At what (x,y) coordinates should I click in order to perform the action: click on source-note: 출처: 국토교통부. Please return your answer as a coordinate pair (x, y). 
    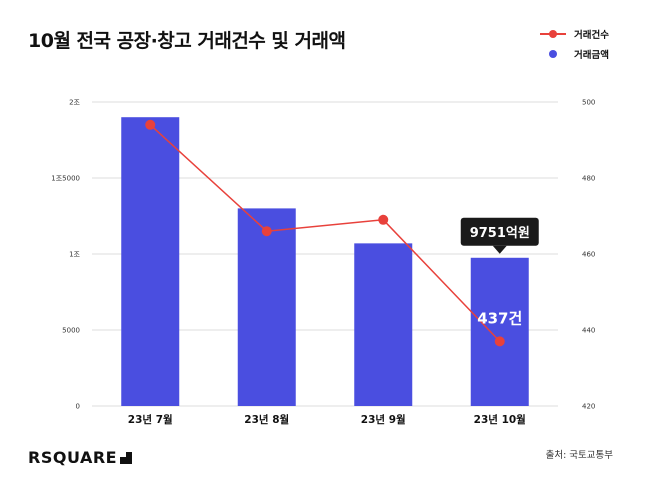
    Looking at the image, I should click on (579, 455).